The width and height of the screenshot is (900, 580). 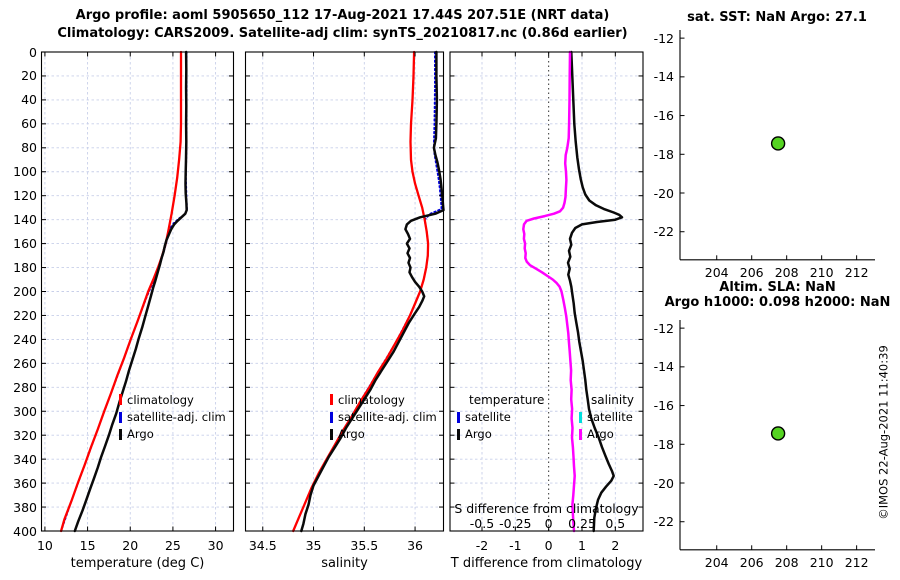 I want to click on imos-watermark: ©IMOS 22-Aug-2021 11:40:39, so click(x=883, y=432).